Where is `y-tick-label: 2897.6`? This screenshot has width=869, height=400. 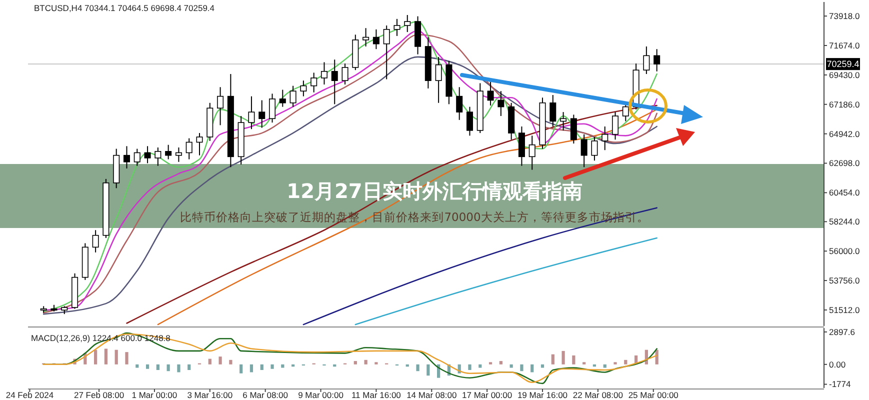
y-tick-label: 2897.6 is located at coordinates (842, 331).